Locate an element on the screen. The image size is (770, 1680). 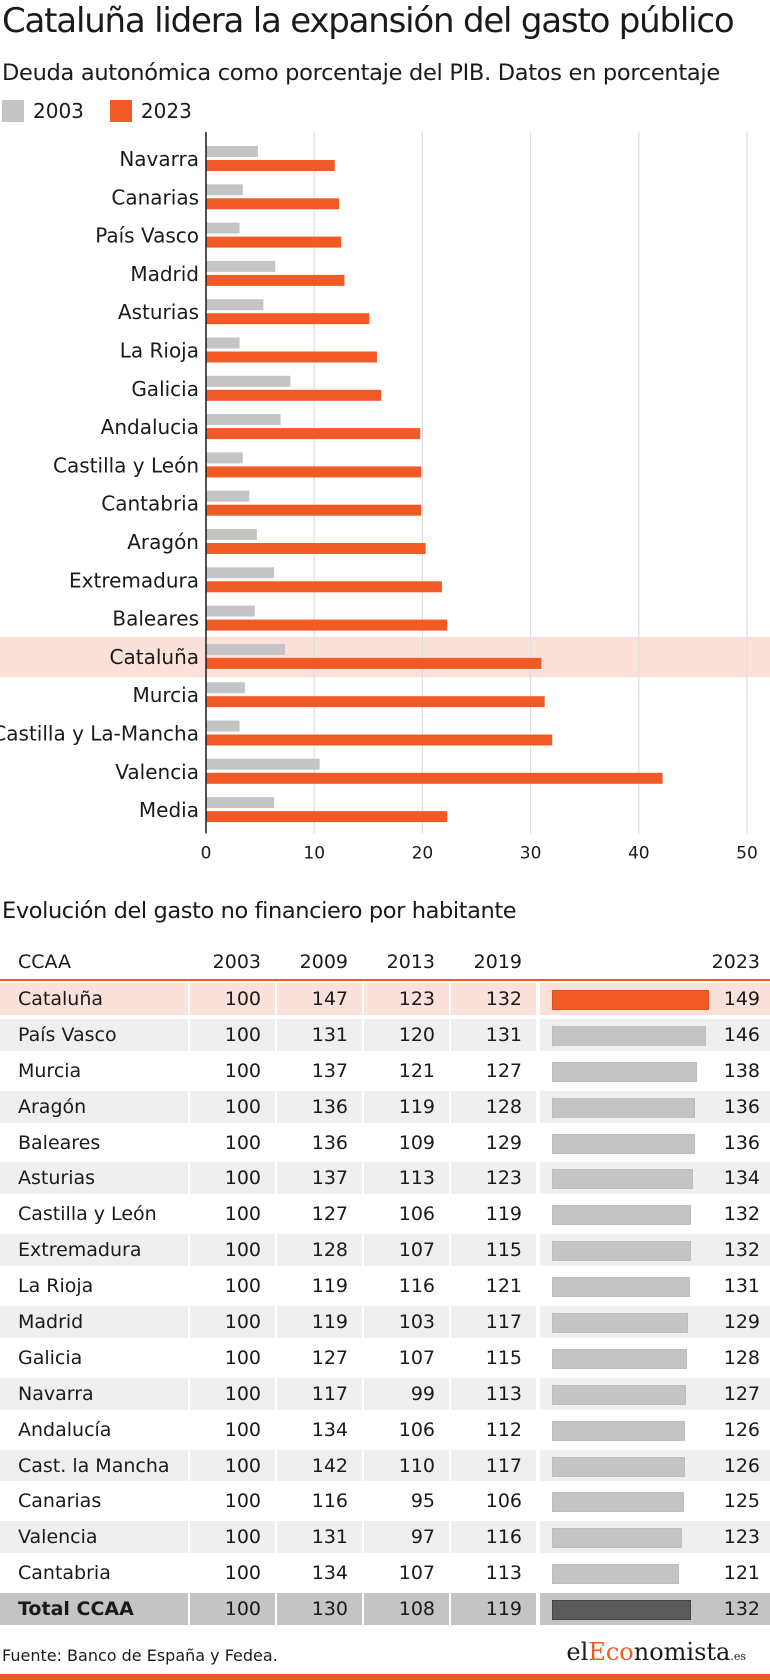
x-tick-label: 0 is located at coordinates (206, 853).